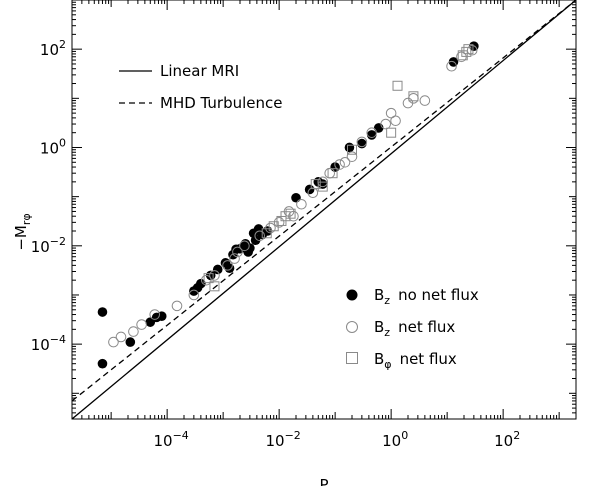 The image size is (598, 486). Describe the element at coordinates (415, 360) in the screenshot. I see `legend-bphi-net-flux: Bφ net flux` at that location.